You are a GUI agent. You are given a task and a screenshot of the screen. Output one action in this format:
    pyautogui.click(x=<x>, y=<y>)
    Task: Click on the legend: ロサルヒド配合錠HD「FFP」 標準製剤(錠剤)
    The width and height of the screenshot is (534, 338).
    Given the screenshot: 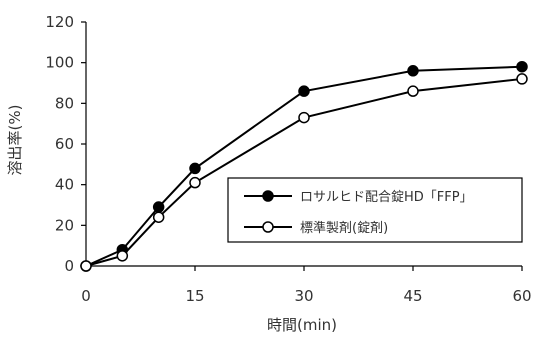 What is the action you would take?
    pyautogui.click(x=375, y=210)
    